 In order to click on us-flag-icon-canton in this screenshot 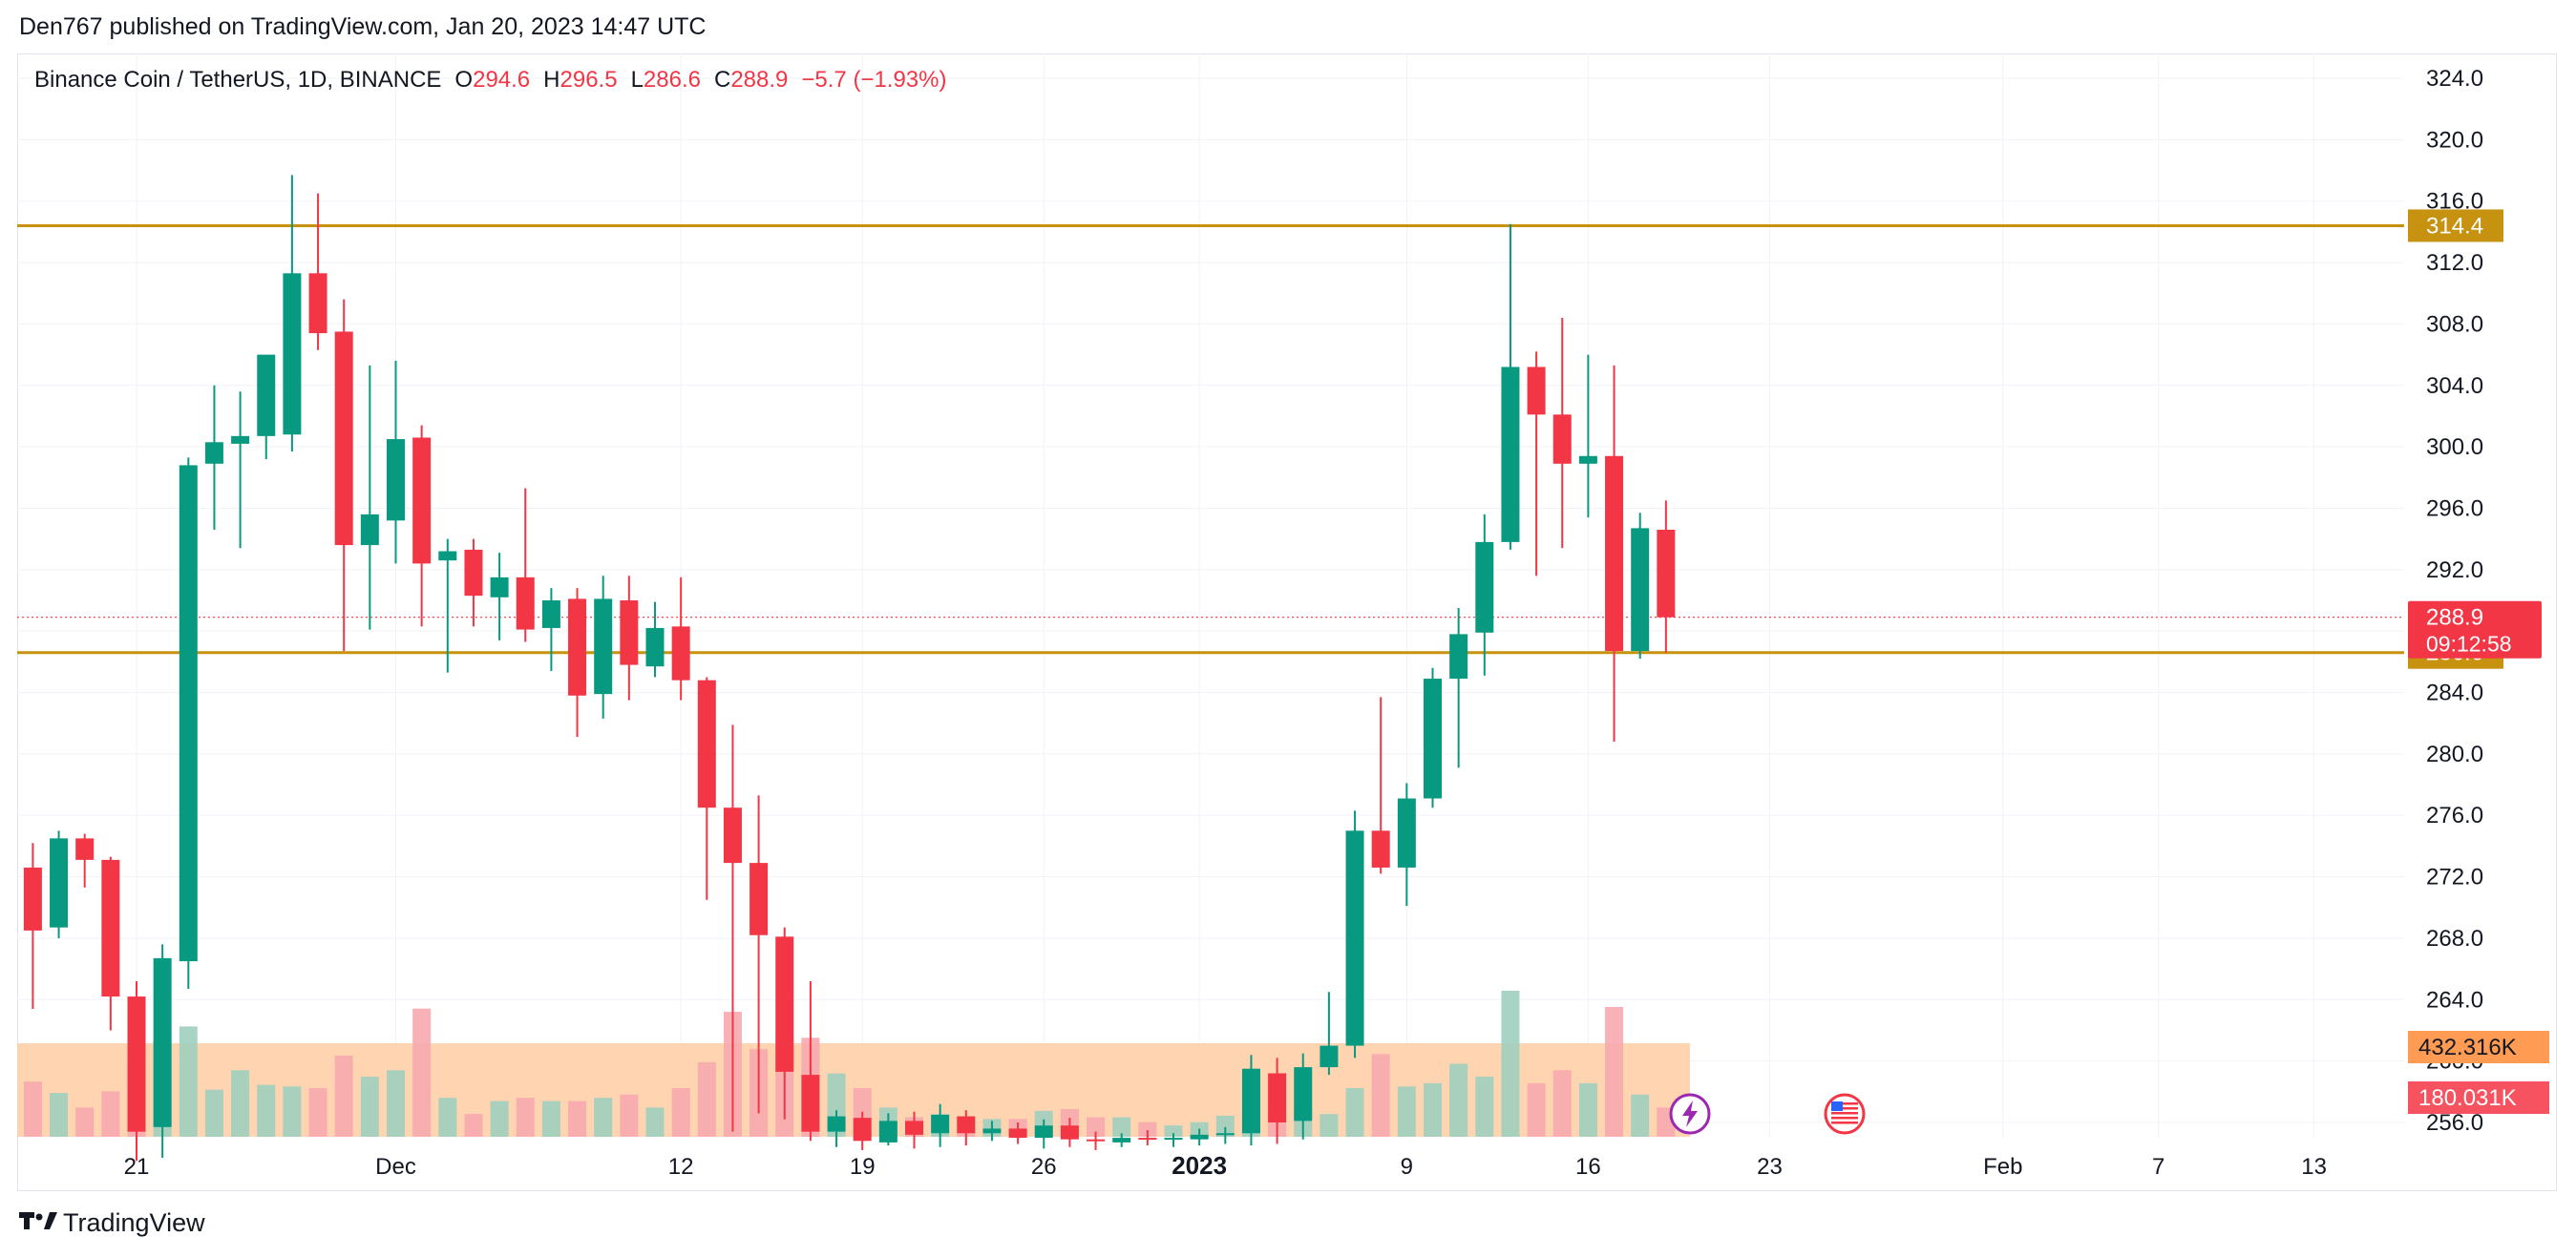, I will do `click(1837, 1106)`.